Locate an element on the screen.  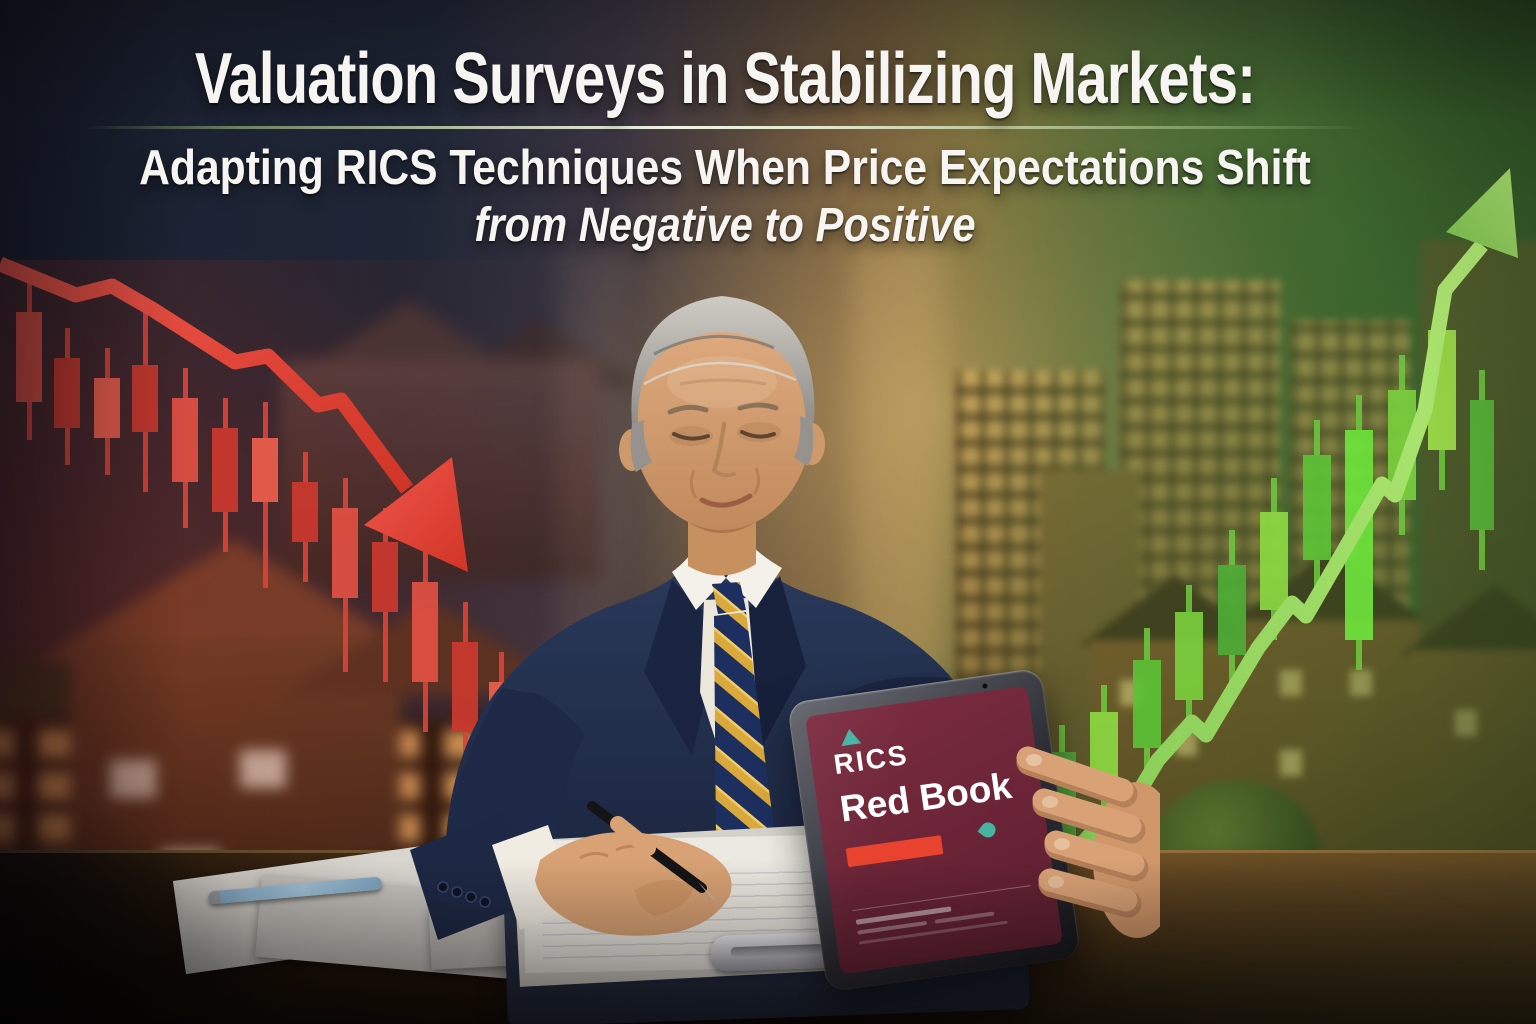
apartment-block is located at coordinates (260, 872).